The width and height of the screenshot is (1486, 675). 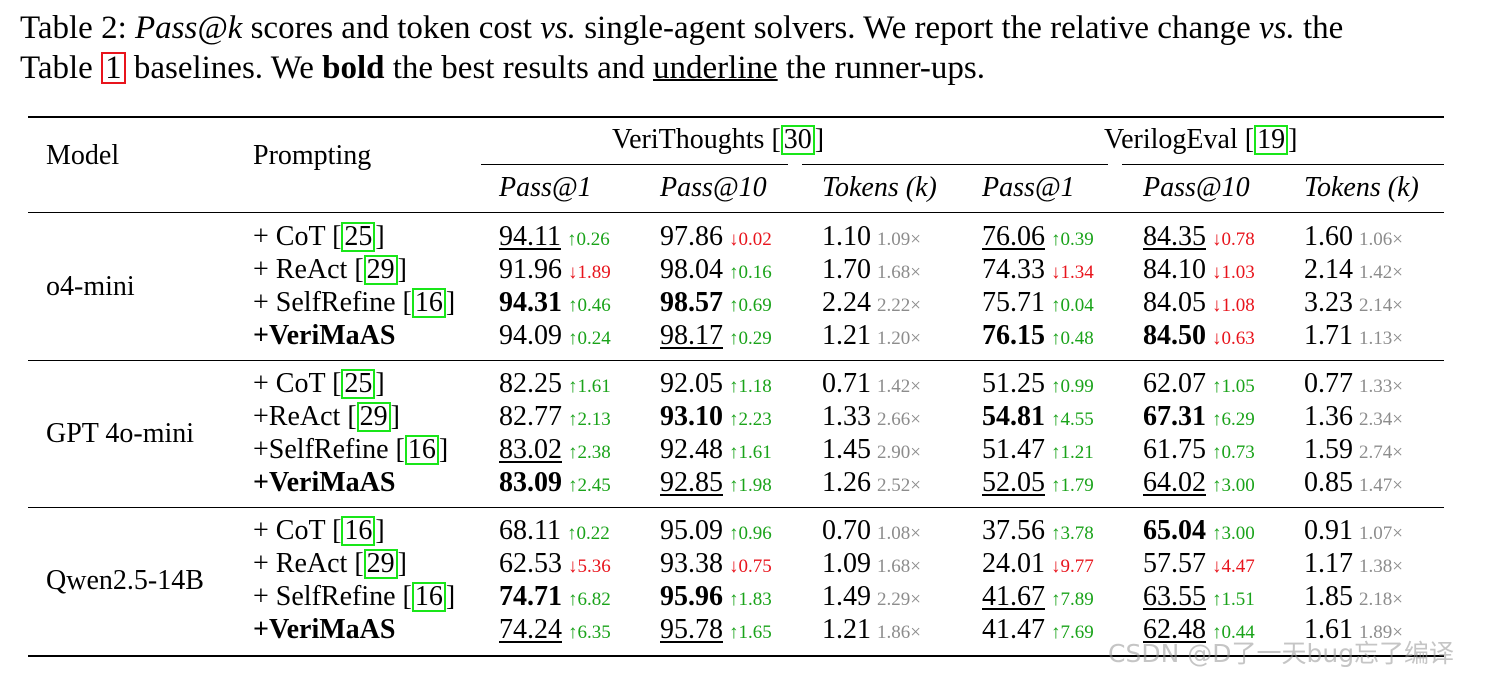 What do you see at coordinates (1013, 236) in the screenshot?
I see `cell-value: 76.06` at bounding box center [1013, 236].